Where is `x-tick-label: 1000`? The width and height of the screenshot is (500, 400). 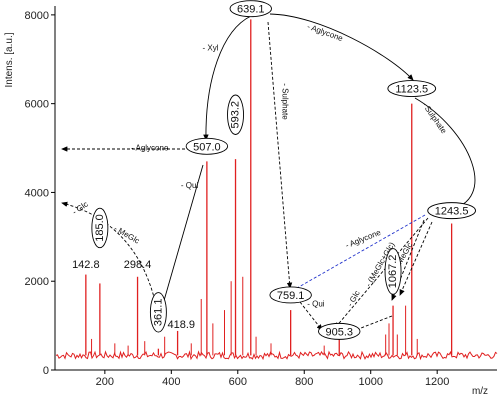
x-tick-label: 1000 is located at coordinates (370, 382).